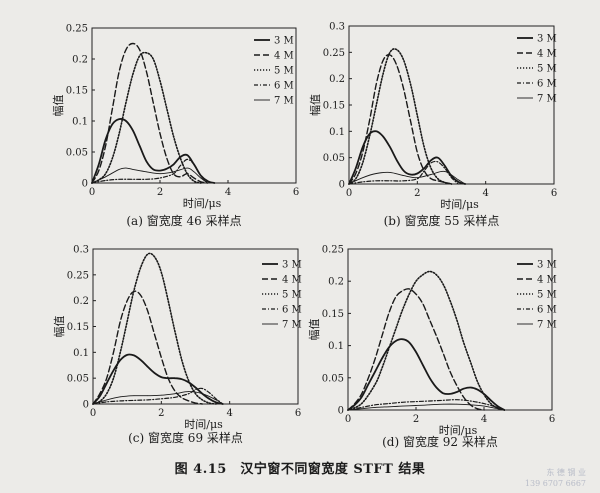 This screenshot has width=600, height=493. Describe the element at coordinates (555, 483) in the screenshot. I see `watermark-line-2: 139 6707 6667` at that location.